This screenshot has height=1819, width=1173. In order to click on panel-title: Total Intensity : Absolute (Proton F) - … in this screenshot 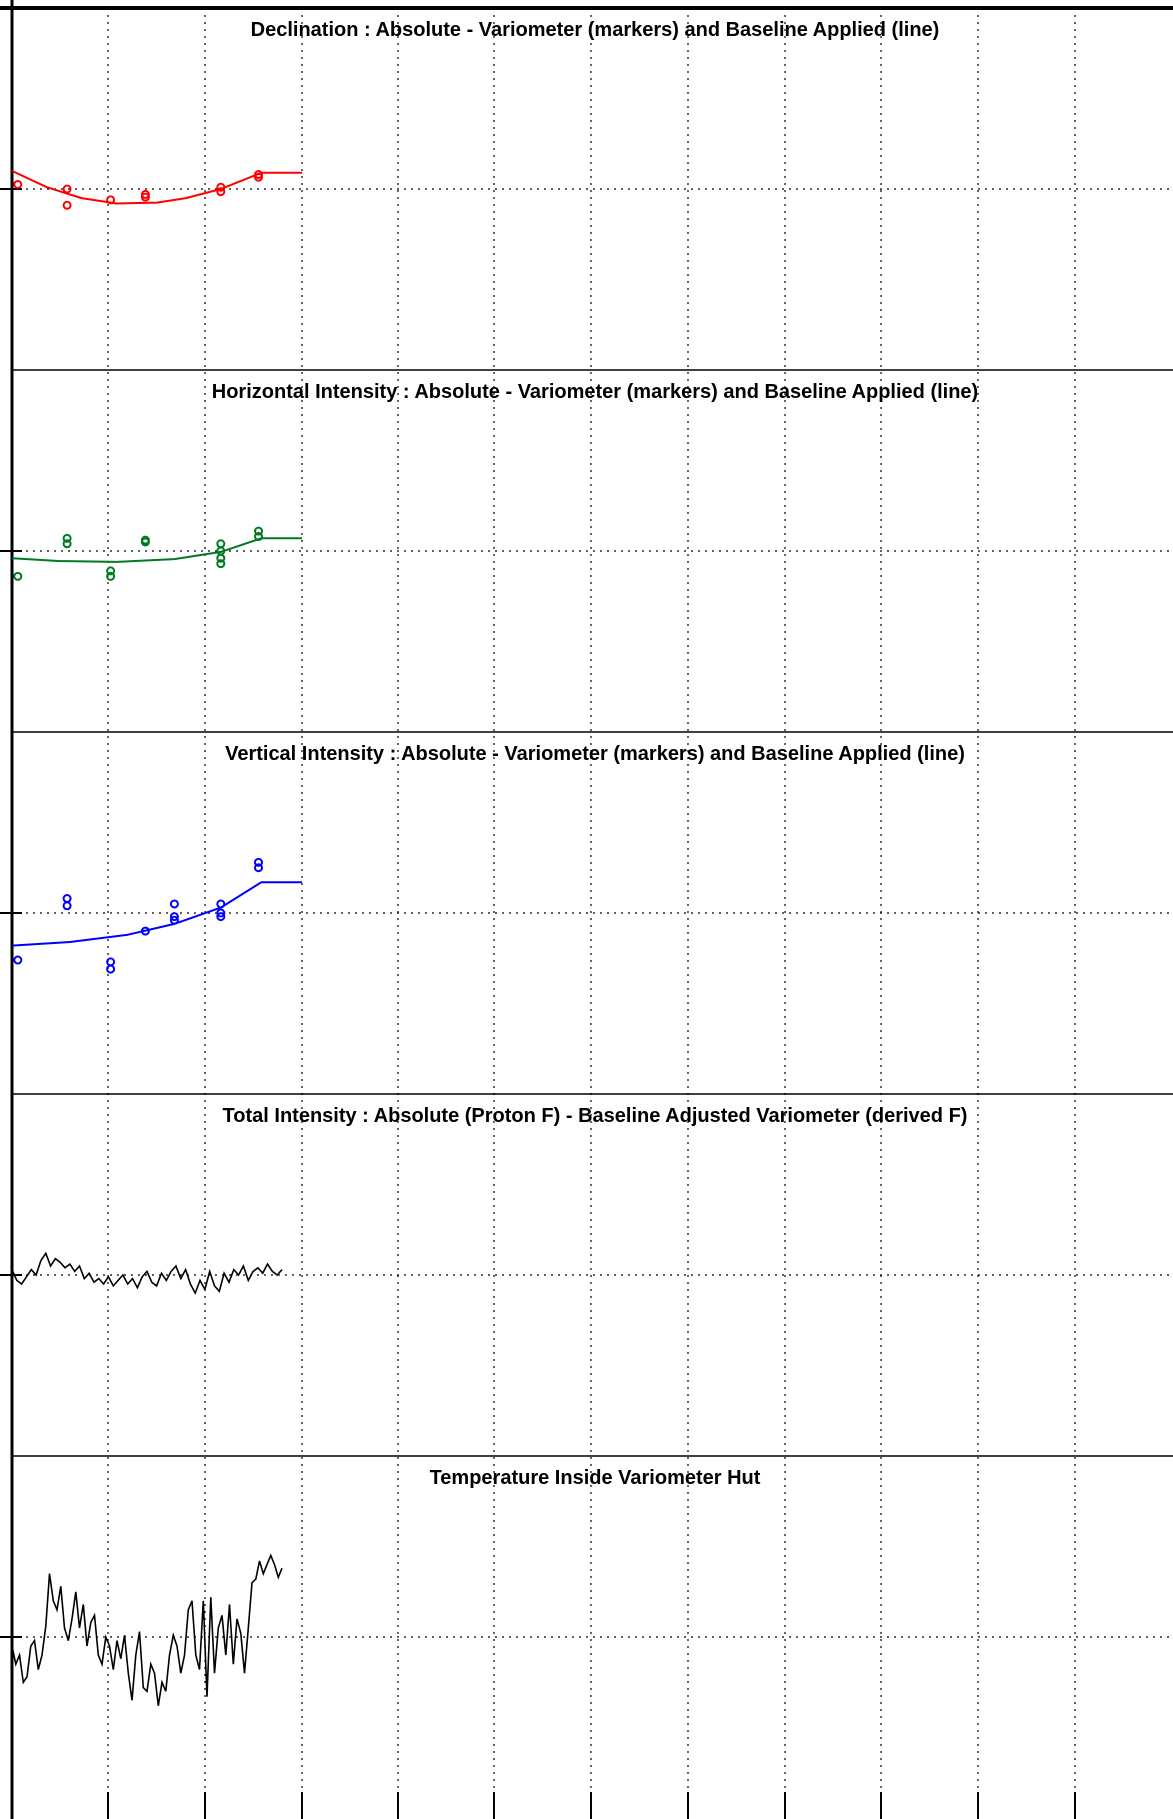, I will do `click(595, 1116)`.